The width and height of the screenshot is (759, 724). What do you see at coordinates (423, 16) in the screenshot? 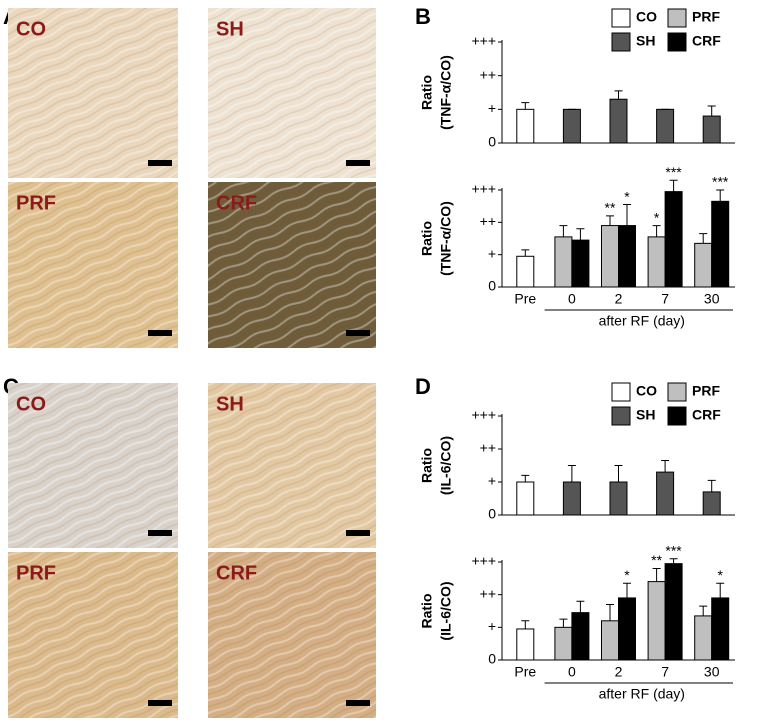
I see `panel-label: B` at bounding box center [423, 16].